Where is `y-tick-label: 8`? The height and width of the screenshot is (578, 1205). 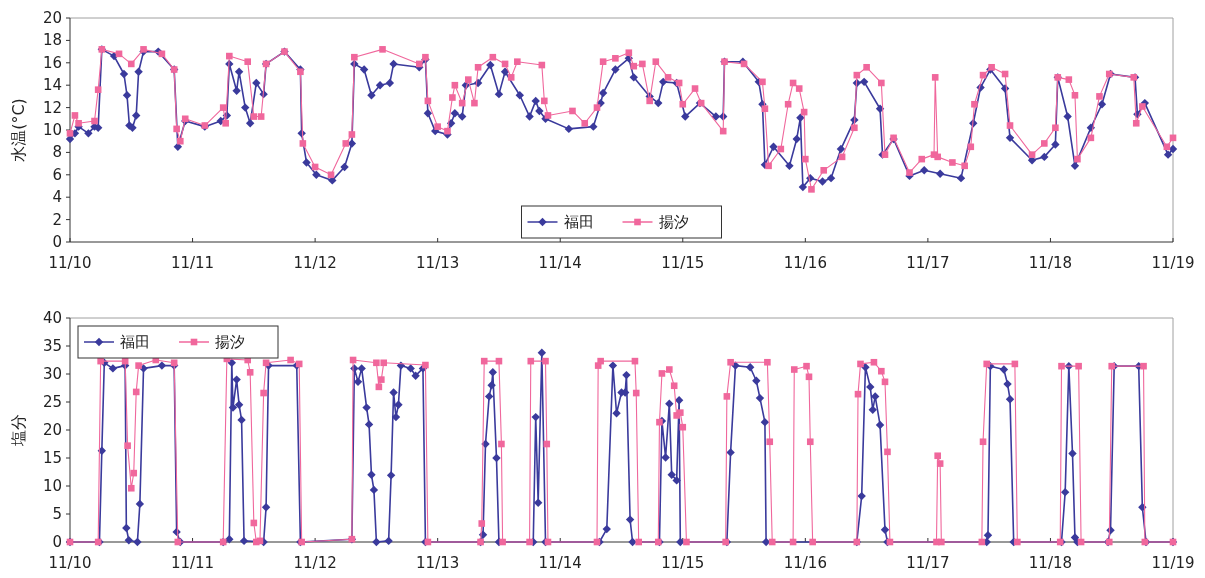
y-tick-label: 8 is located at coordinates (57, 152).